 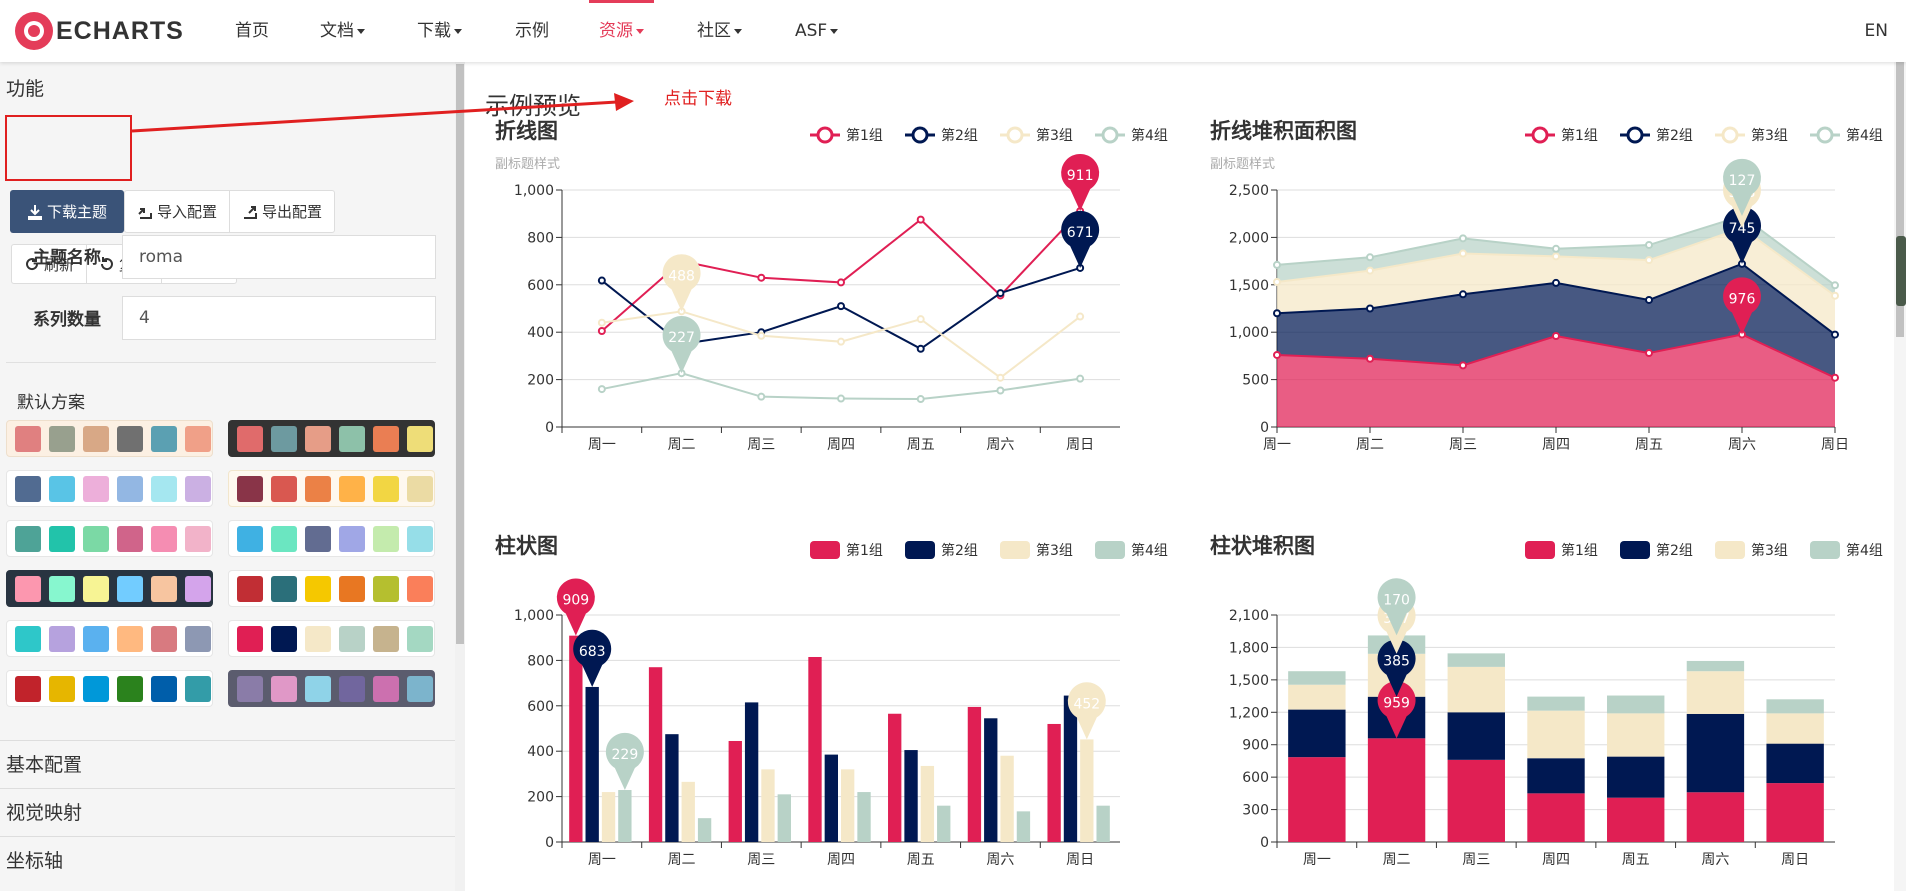 I want to click on chevron-down-icon, so click(x=361, y=31).